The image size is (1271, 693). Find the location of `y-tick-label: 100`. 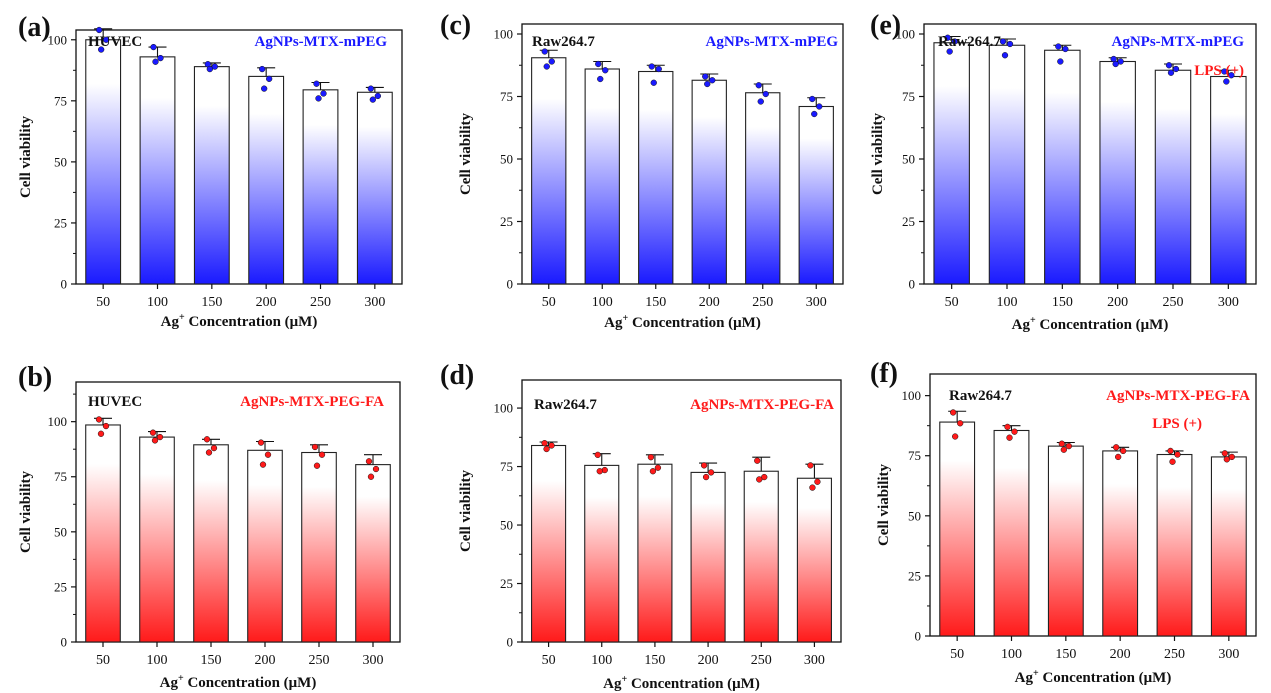

y-tick-label: 100 is located at coordinates (58, 421).